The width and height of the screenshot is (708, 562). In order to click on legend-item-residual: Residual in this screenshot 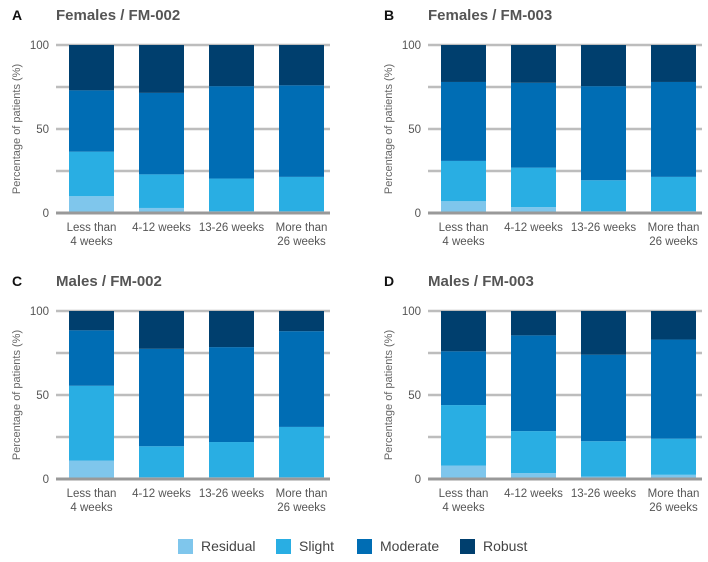, I will do `click(216, 546)`.